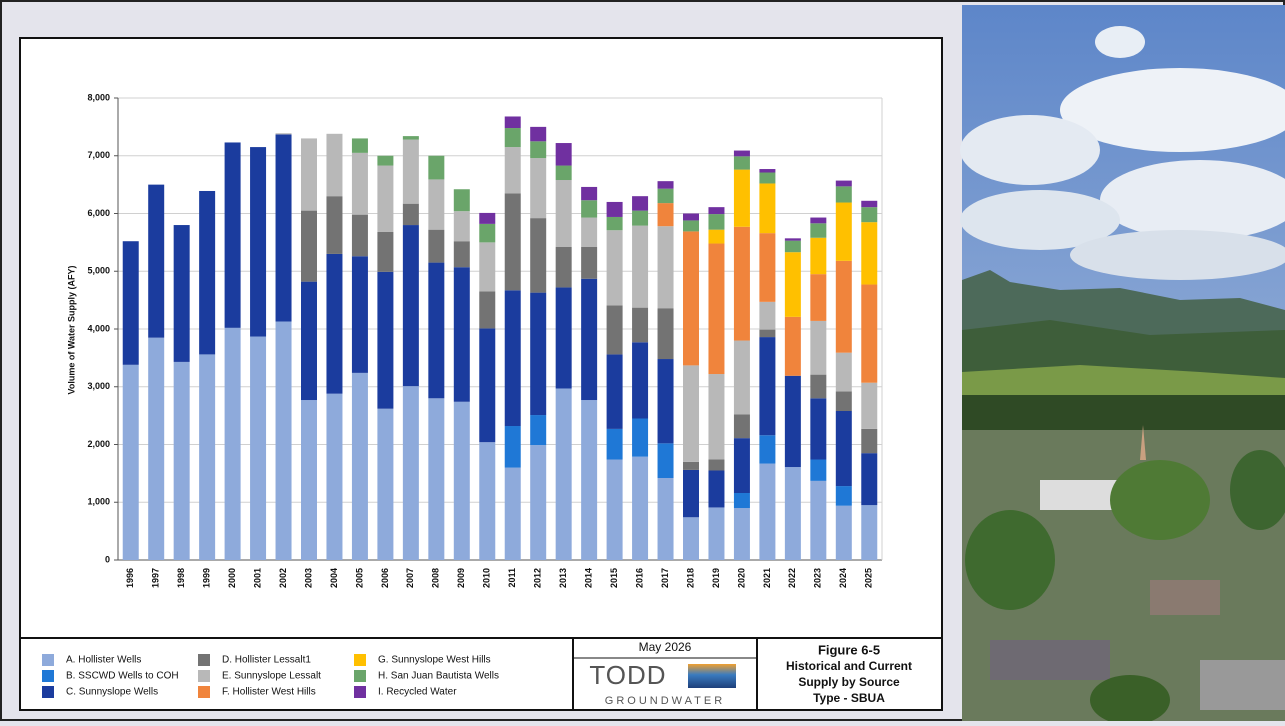 This screenshot has height=726, width=1285. What do you see at coordinates (589, 578) in the screenshot?
I see `x-tick-label: 2014` at bounding box center [589, 578].